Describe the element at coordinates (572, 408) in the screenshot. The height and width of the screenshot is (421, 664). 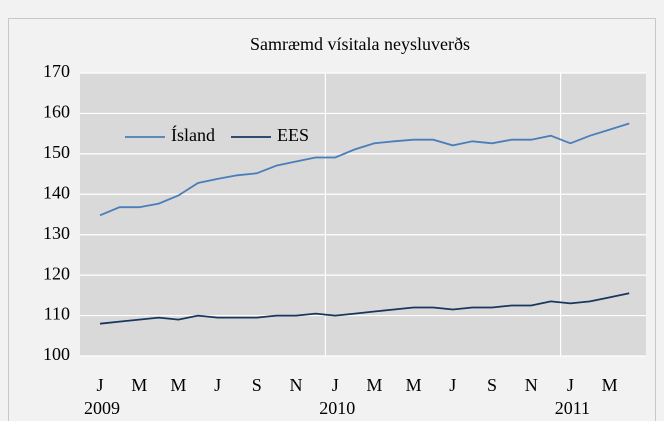
I see `year-label: 2011` at that location.